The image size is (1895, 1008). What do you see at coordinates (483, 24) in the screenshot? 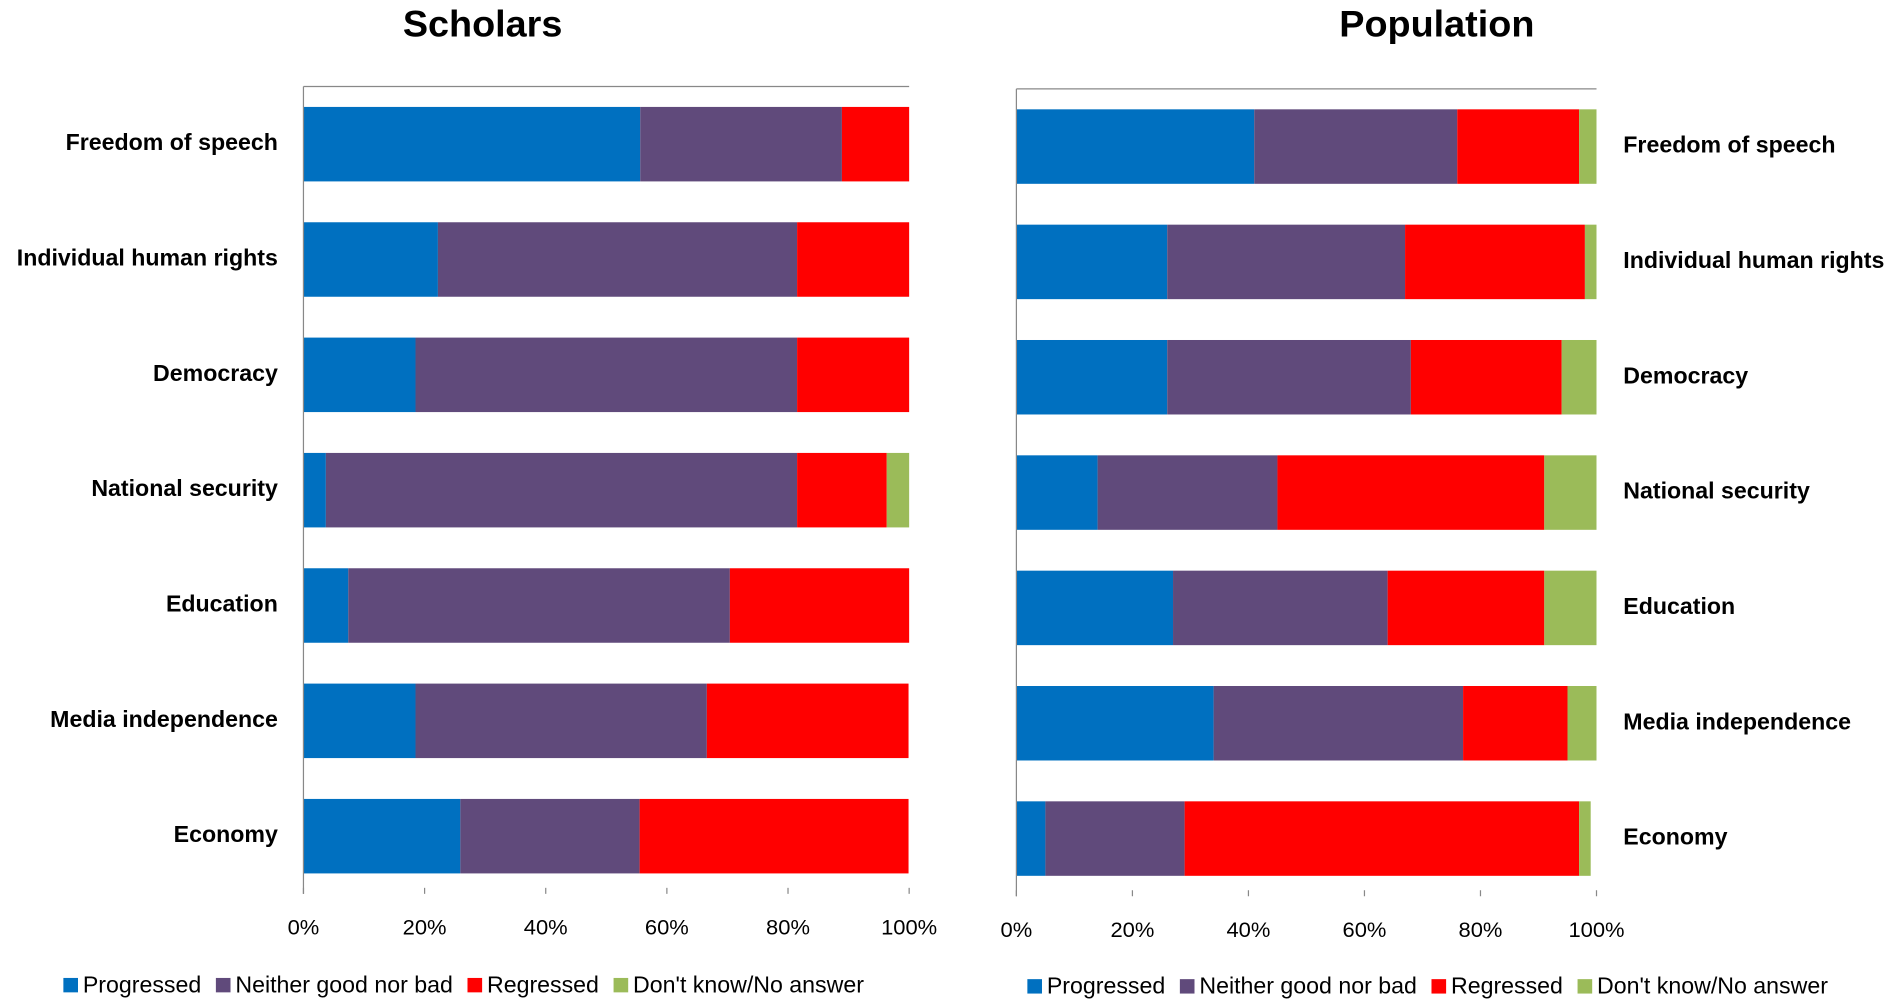
I see `chart-title: Scholars` at bounding box center [483, 24].